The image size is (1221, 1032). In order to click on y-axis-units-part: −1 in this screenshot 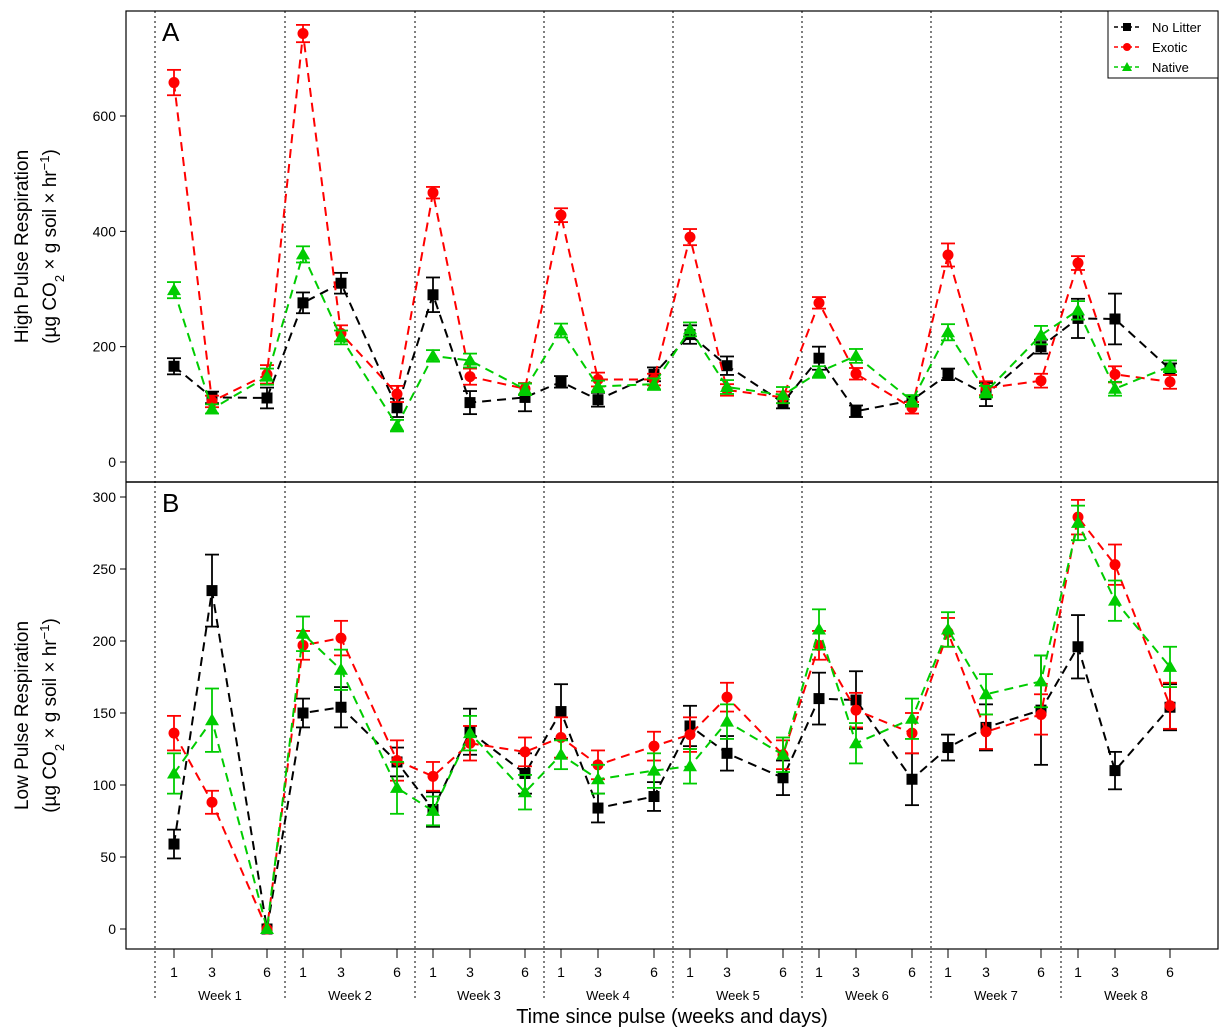, I will do `click(44, 632)`.